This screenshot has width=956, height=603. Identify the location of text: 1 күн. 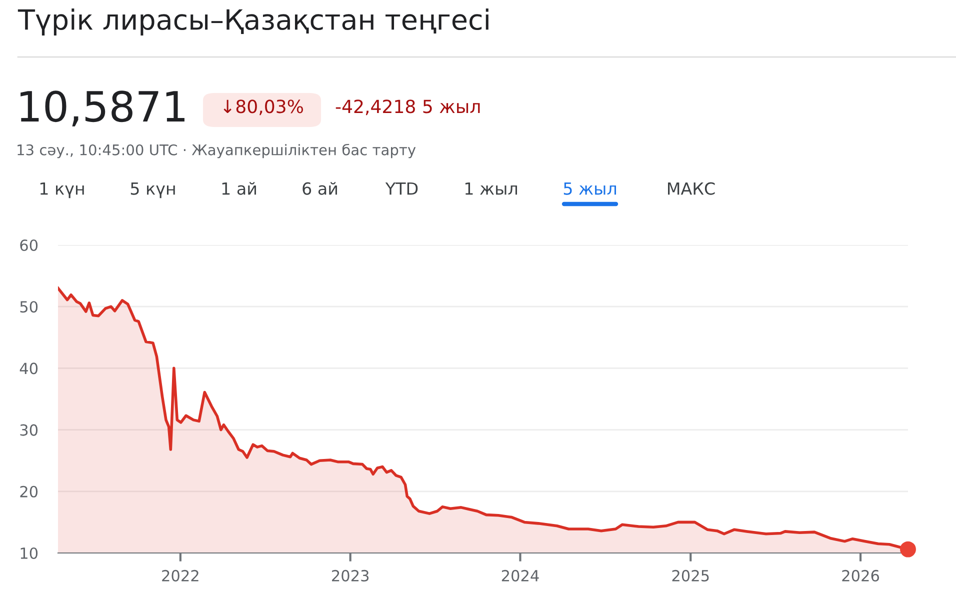
(62, 190).